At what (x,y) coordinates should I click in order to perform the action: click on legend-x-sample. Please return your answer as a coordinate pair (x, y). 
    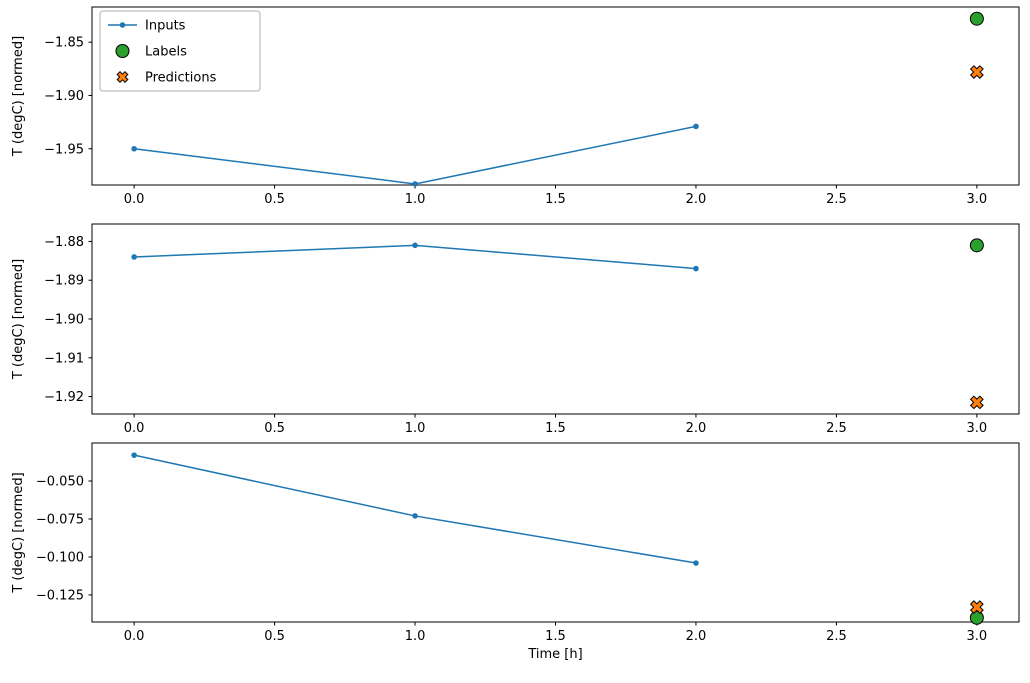
    Looking at the image, I should click on (122, 77).